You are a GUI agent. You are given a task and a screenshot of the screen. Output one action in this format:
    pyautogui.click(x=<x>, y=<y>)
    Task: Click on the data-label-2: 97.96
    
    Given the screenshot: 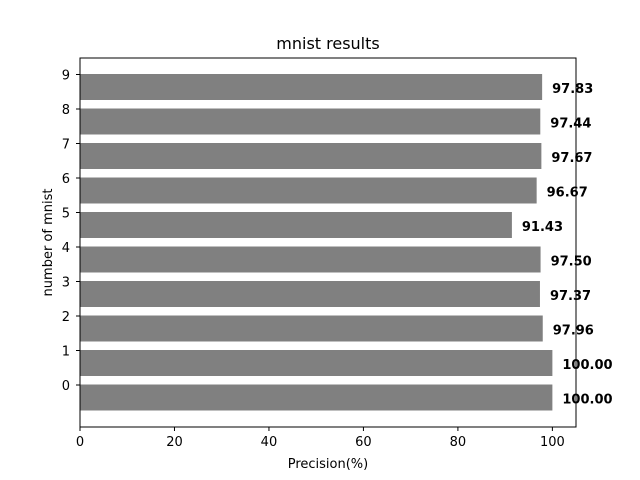 What is the action you would take?
    pyautogui.click(x=573, y=331)
    